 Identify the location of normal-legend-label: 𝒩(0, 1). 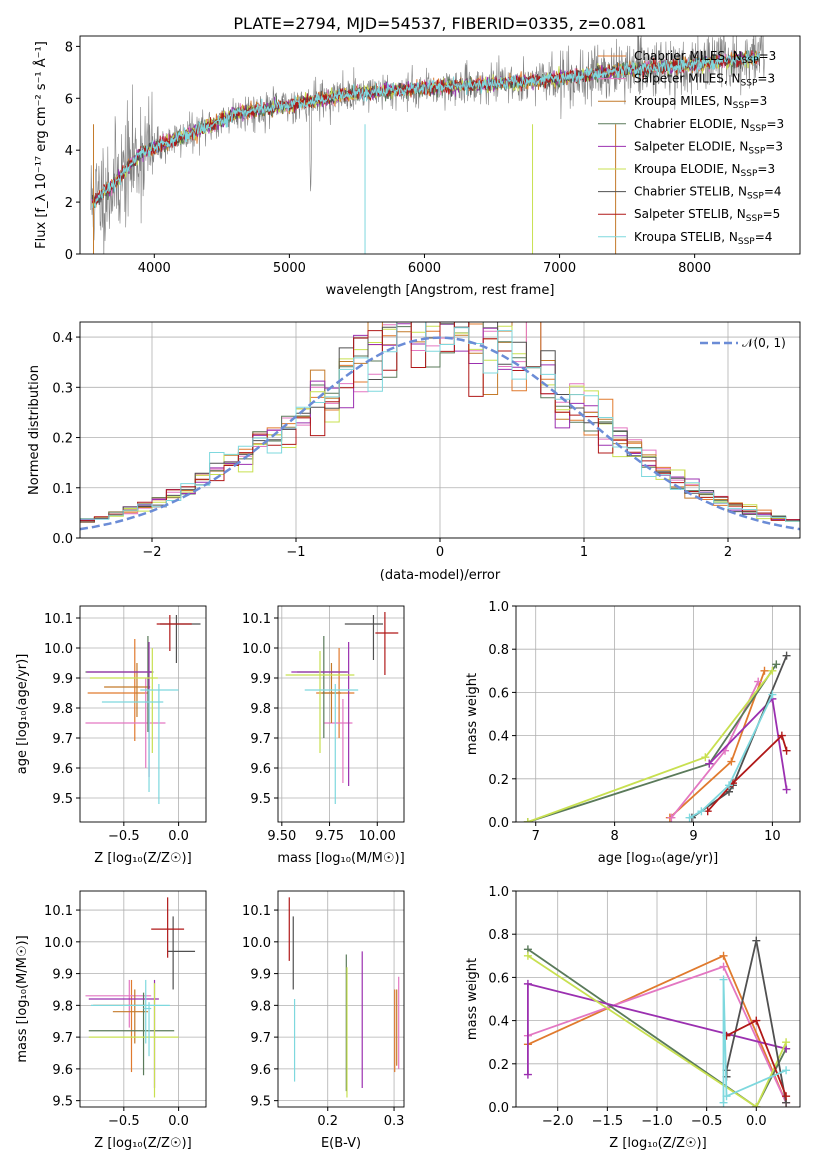
(764, 343).